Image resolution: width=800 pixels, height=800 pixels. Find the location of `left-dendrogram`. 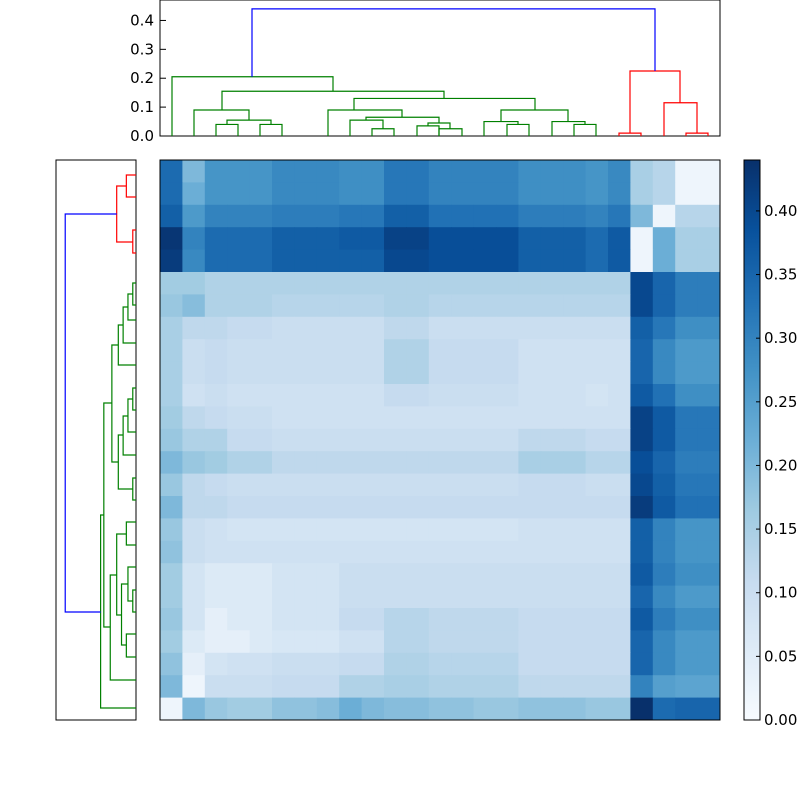

left-dendrogram is located at coordinates (96, 440).